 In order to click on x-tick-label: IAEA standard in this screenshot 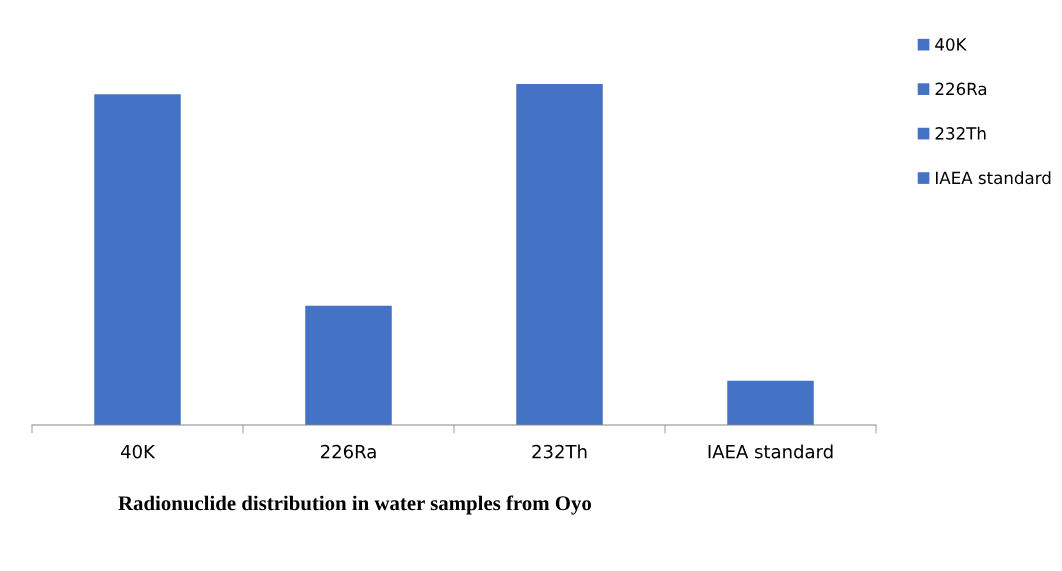, I will do `click(770, 451)`.